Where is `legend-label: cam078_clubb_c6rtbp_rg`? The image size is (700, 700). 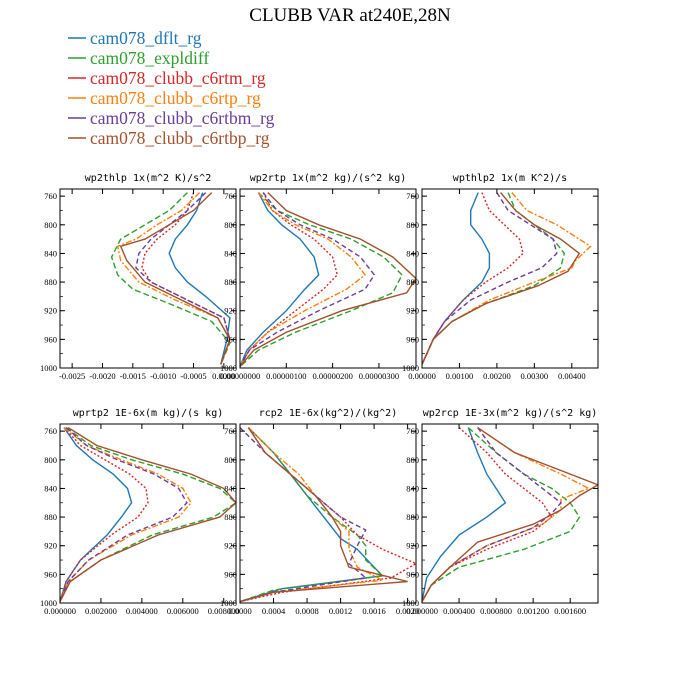 legend-label: cam078_clubb_c6rtbp_rg is located at coordinates (180, 138).